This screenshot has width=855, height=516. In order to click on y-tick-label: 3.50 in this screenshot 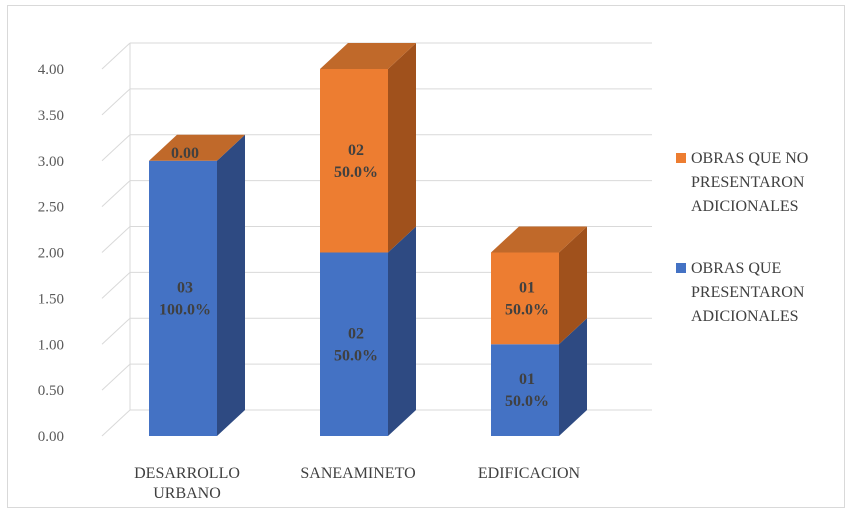, I will do `click(51, 116)`.